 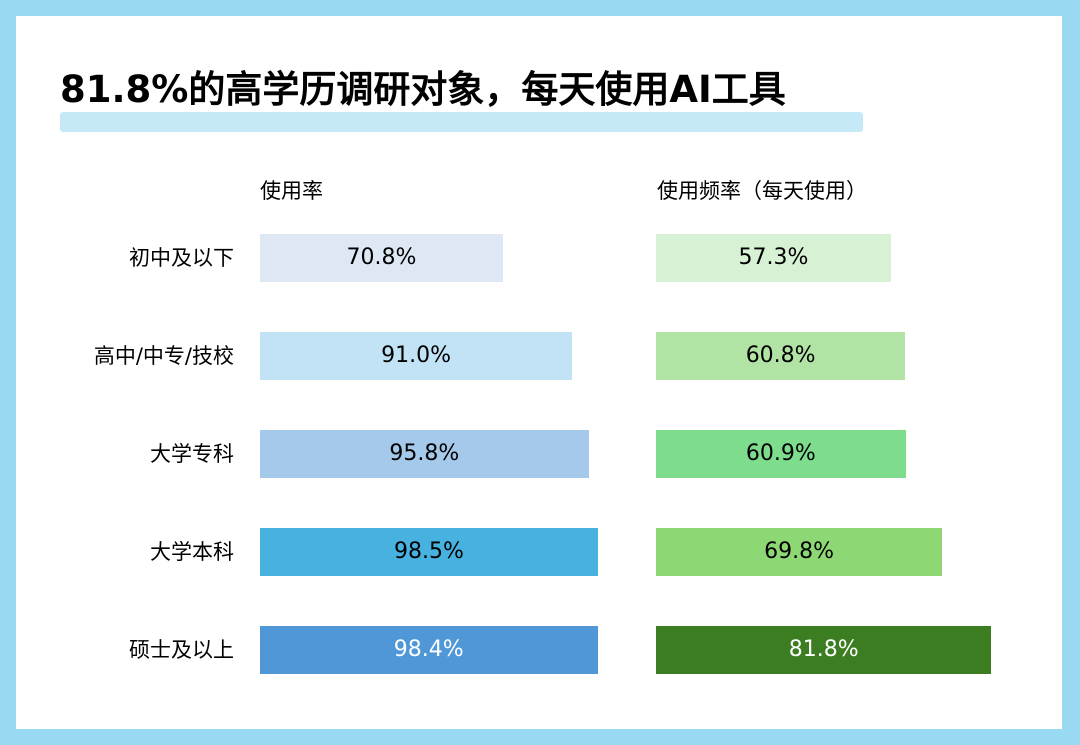 I want to click on title-block: 81.8%的高学历调研对象，每天使用AI工具, so click(x=461, y=96).